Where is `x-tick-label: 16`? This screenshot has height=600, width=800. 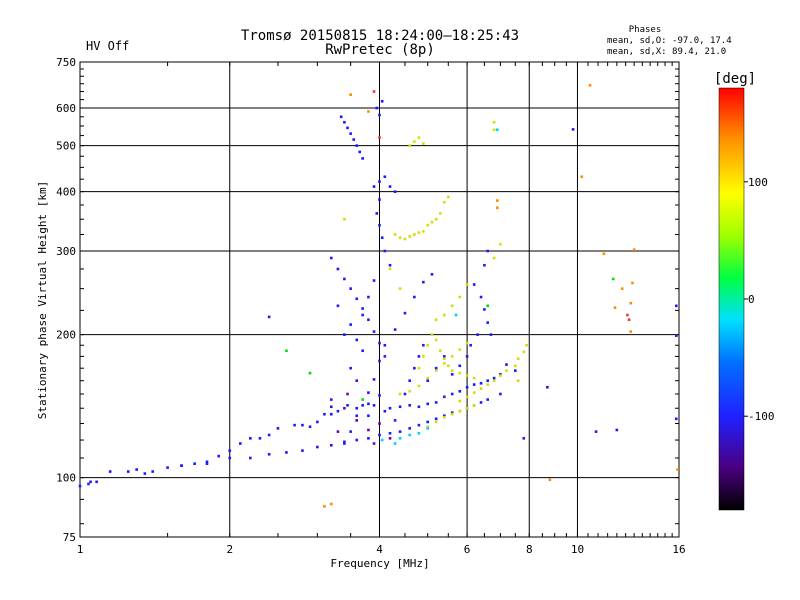 x-tick-label: 16 is located at coordinates (678, 549).